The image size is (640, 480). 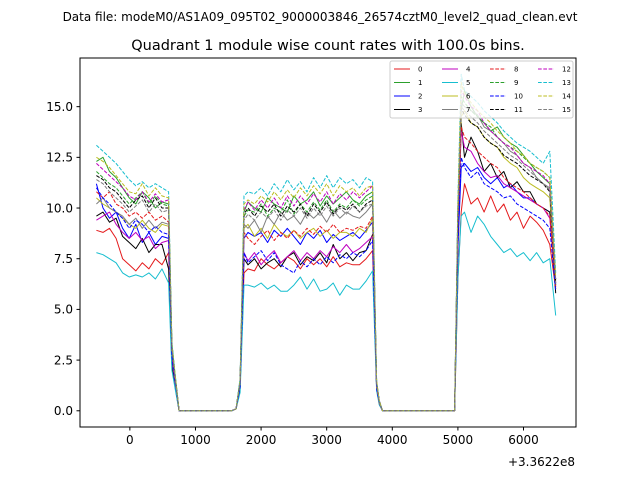 I want to click on legend-label-15: 15, so click(x=566, y=110).